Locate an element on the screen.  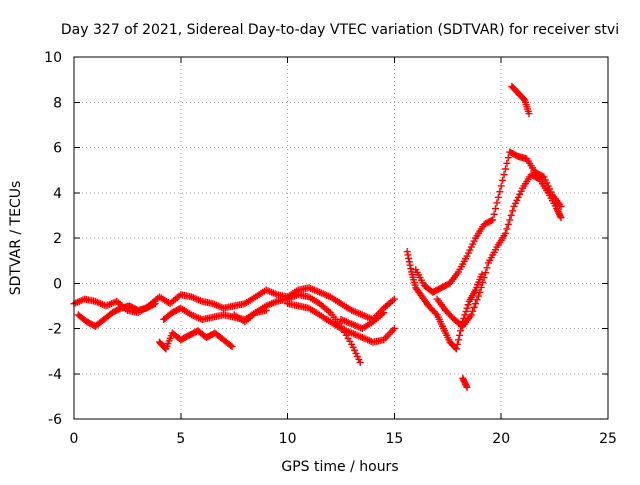
x-tick-label: 0 is located at coordinates (74, 439).